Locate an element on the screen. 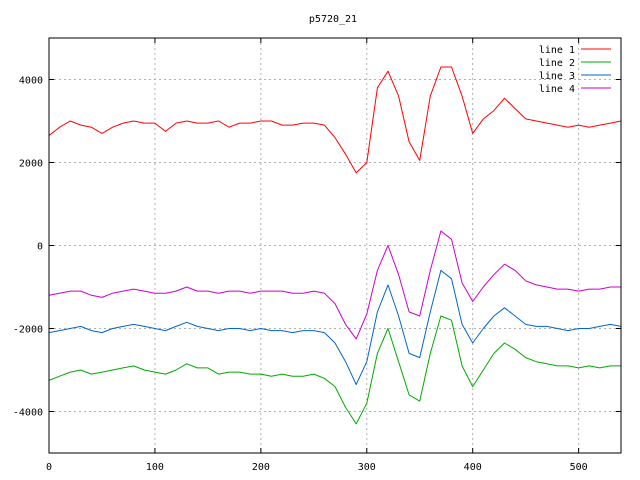 The image size is (640, 480). y-tick-label: 0 is located at coordinates (40, 247).